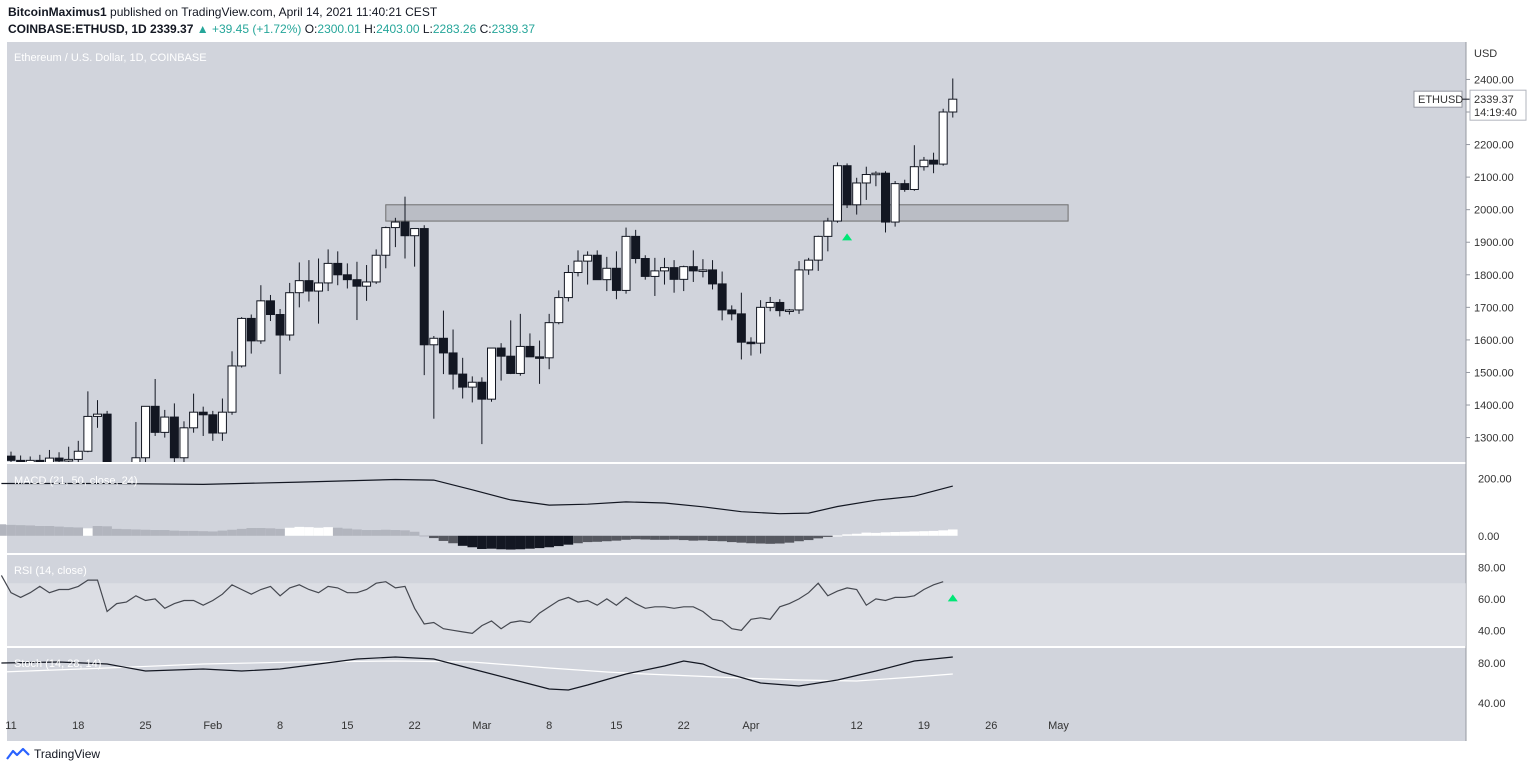 The image size is (1536, 773). I want to click on price-tick-label: 1800.00, so click(1494, 276).